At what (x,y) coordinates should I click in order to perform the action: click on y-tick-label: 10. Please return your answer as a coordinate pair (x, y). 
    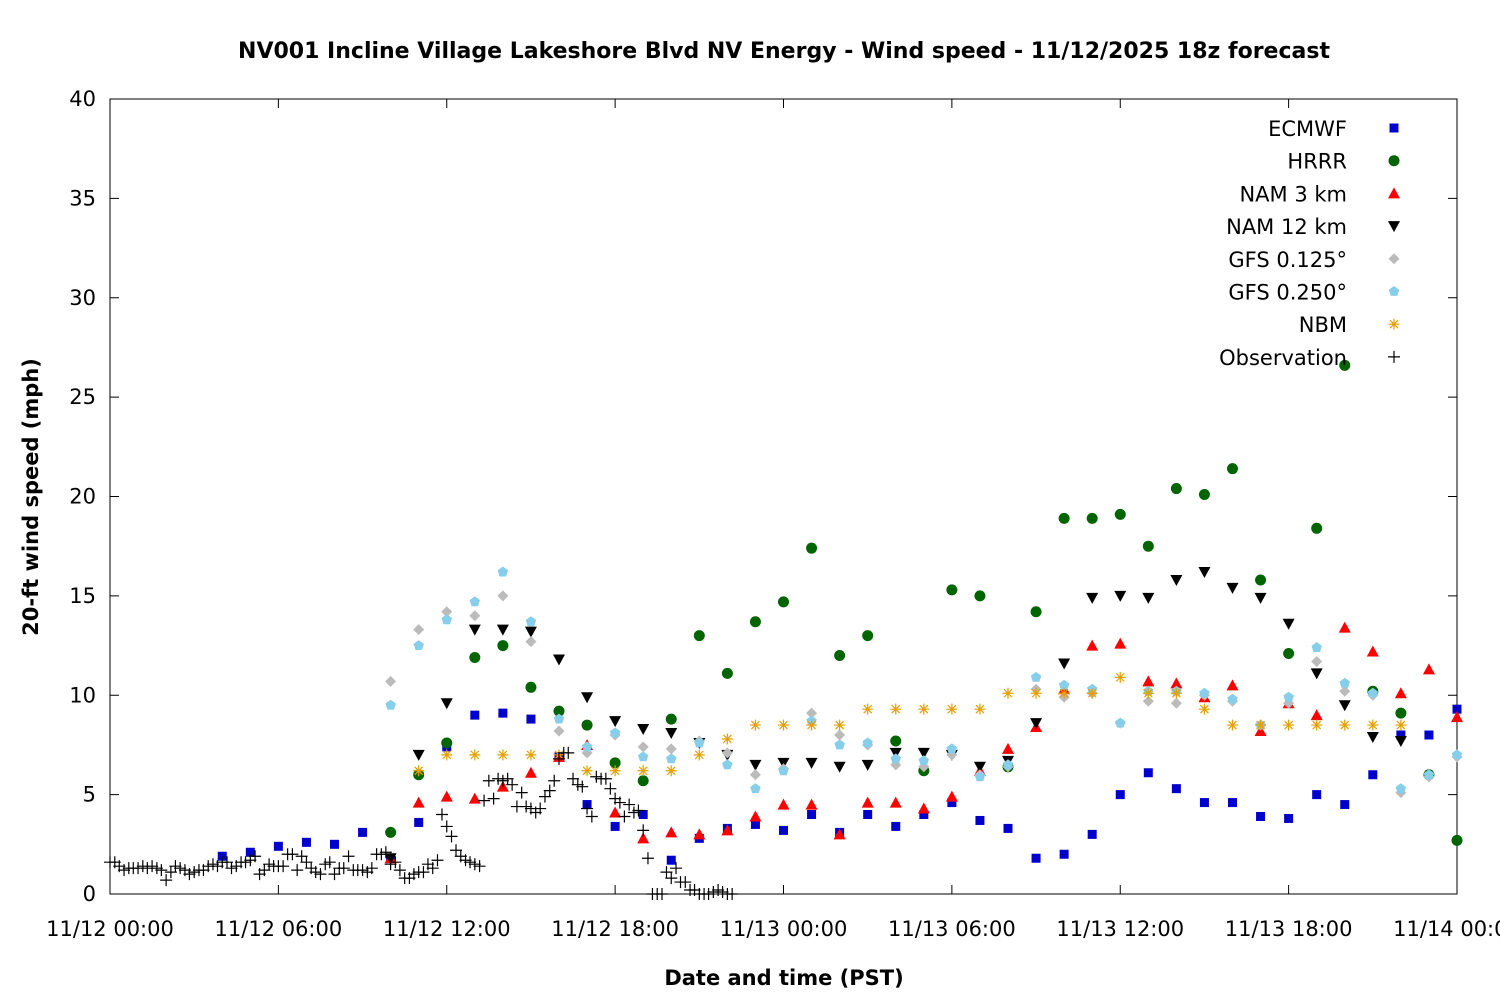
    Looking at the image, I should click on (82, 695).